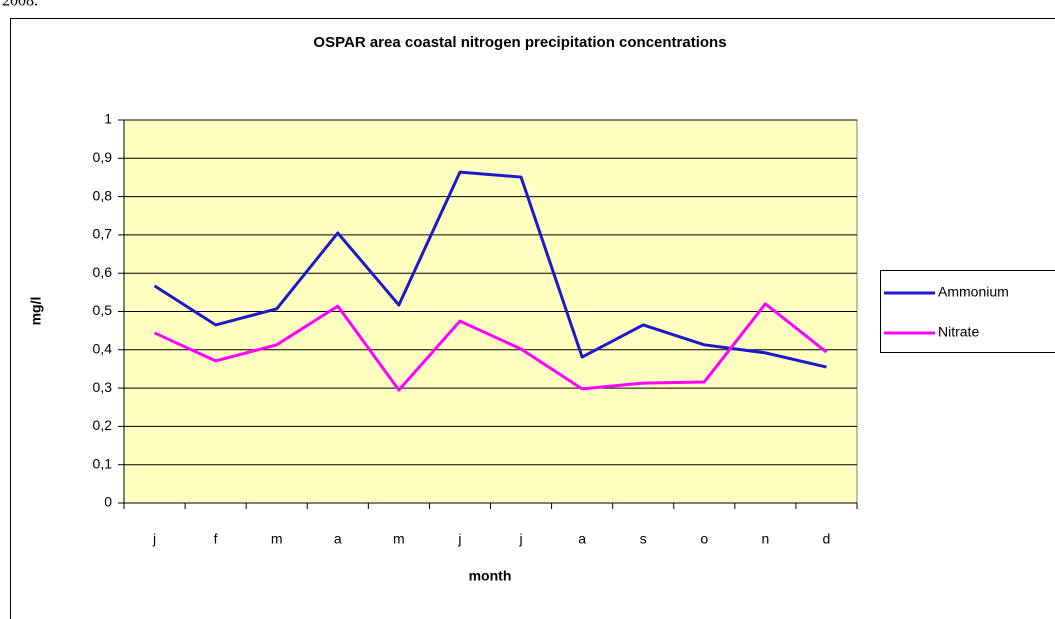 This screenshot has height=619, width=1055. I want to click on y-tick-label: 0,7, so click(103, 234).